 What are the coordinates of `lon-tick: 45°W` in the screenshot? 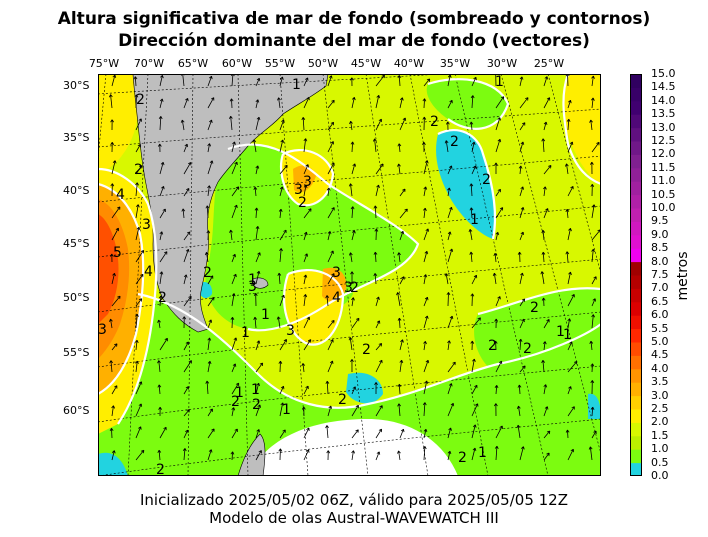 It's located at (366, 63).